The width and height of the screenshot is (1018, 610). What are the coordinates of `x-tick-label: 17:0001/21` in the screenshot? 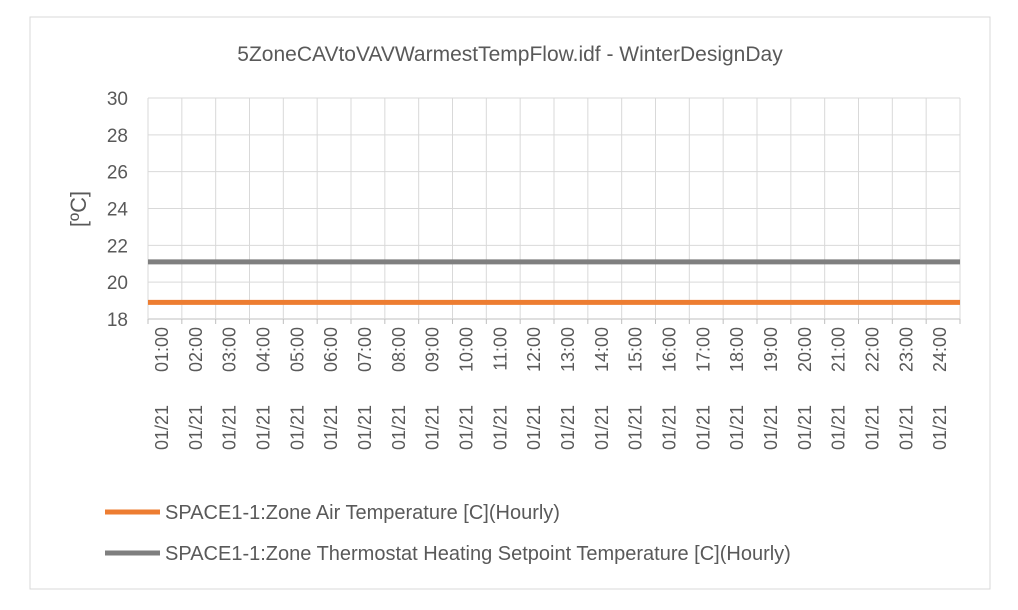 It's located at (703, 388).